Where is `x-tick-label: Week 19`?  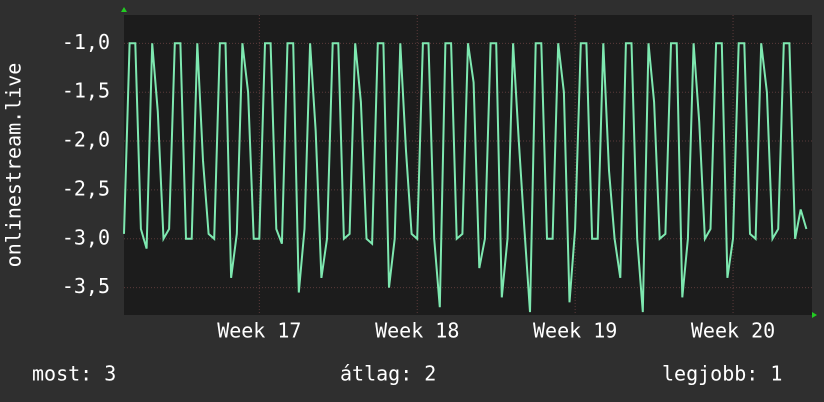 x-tick-label: Week 19 is located at coordinates (575, 331).